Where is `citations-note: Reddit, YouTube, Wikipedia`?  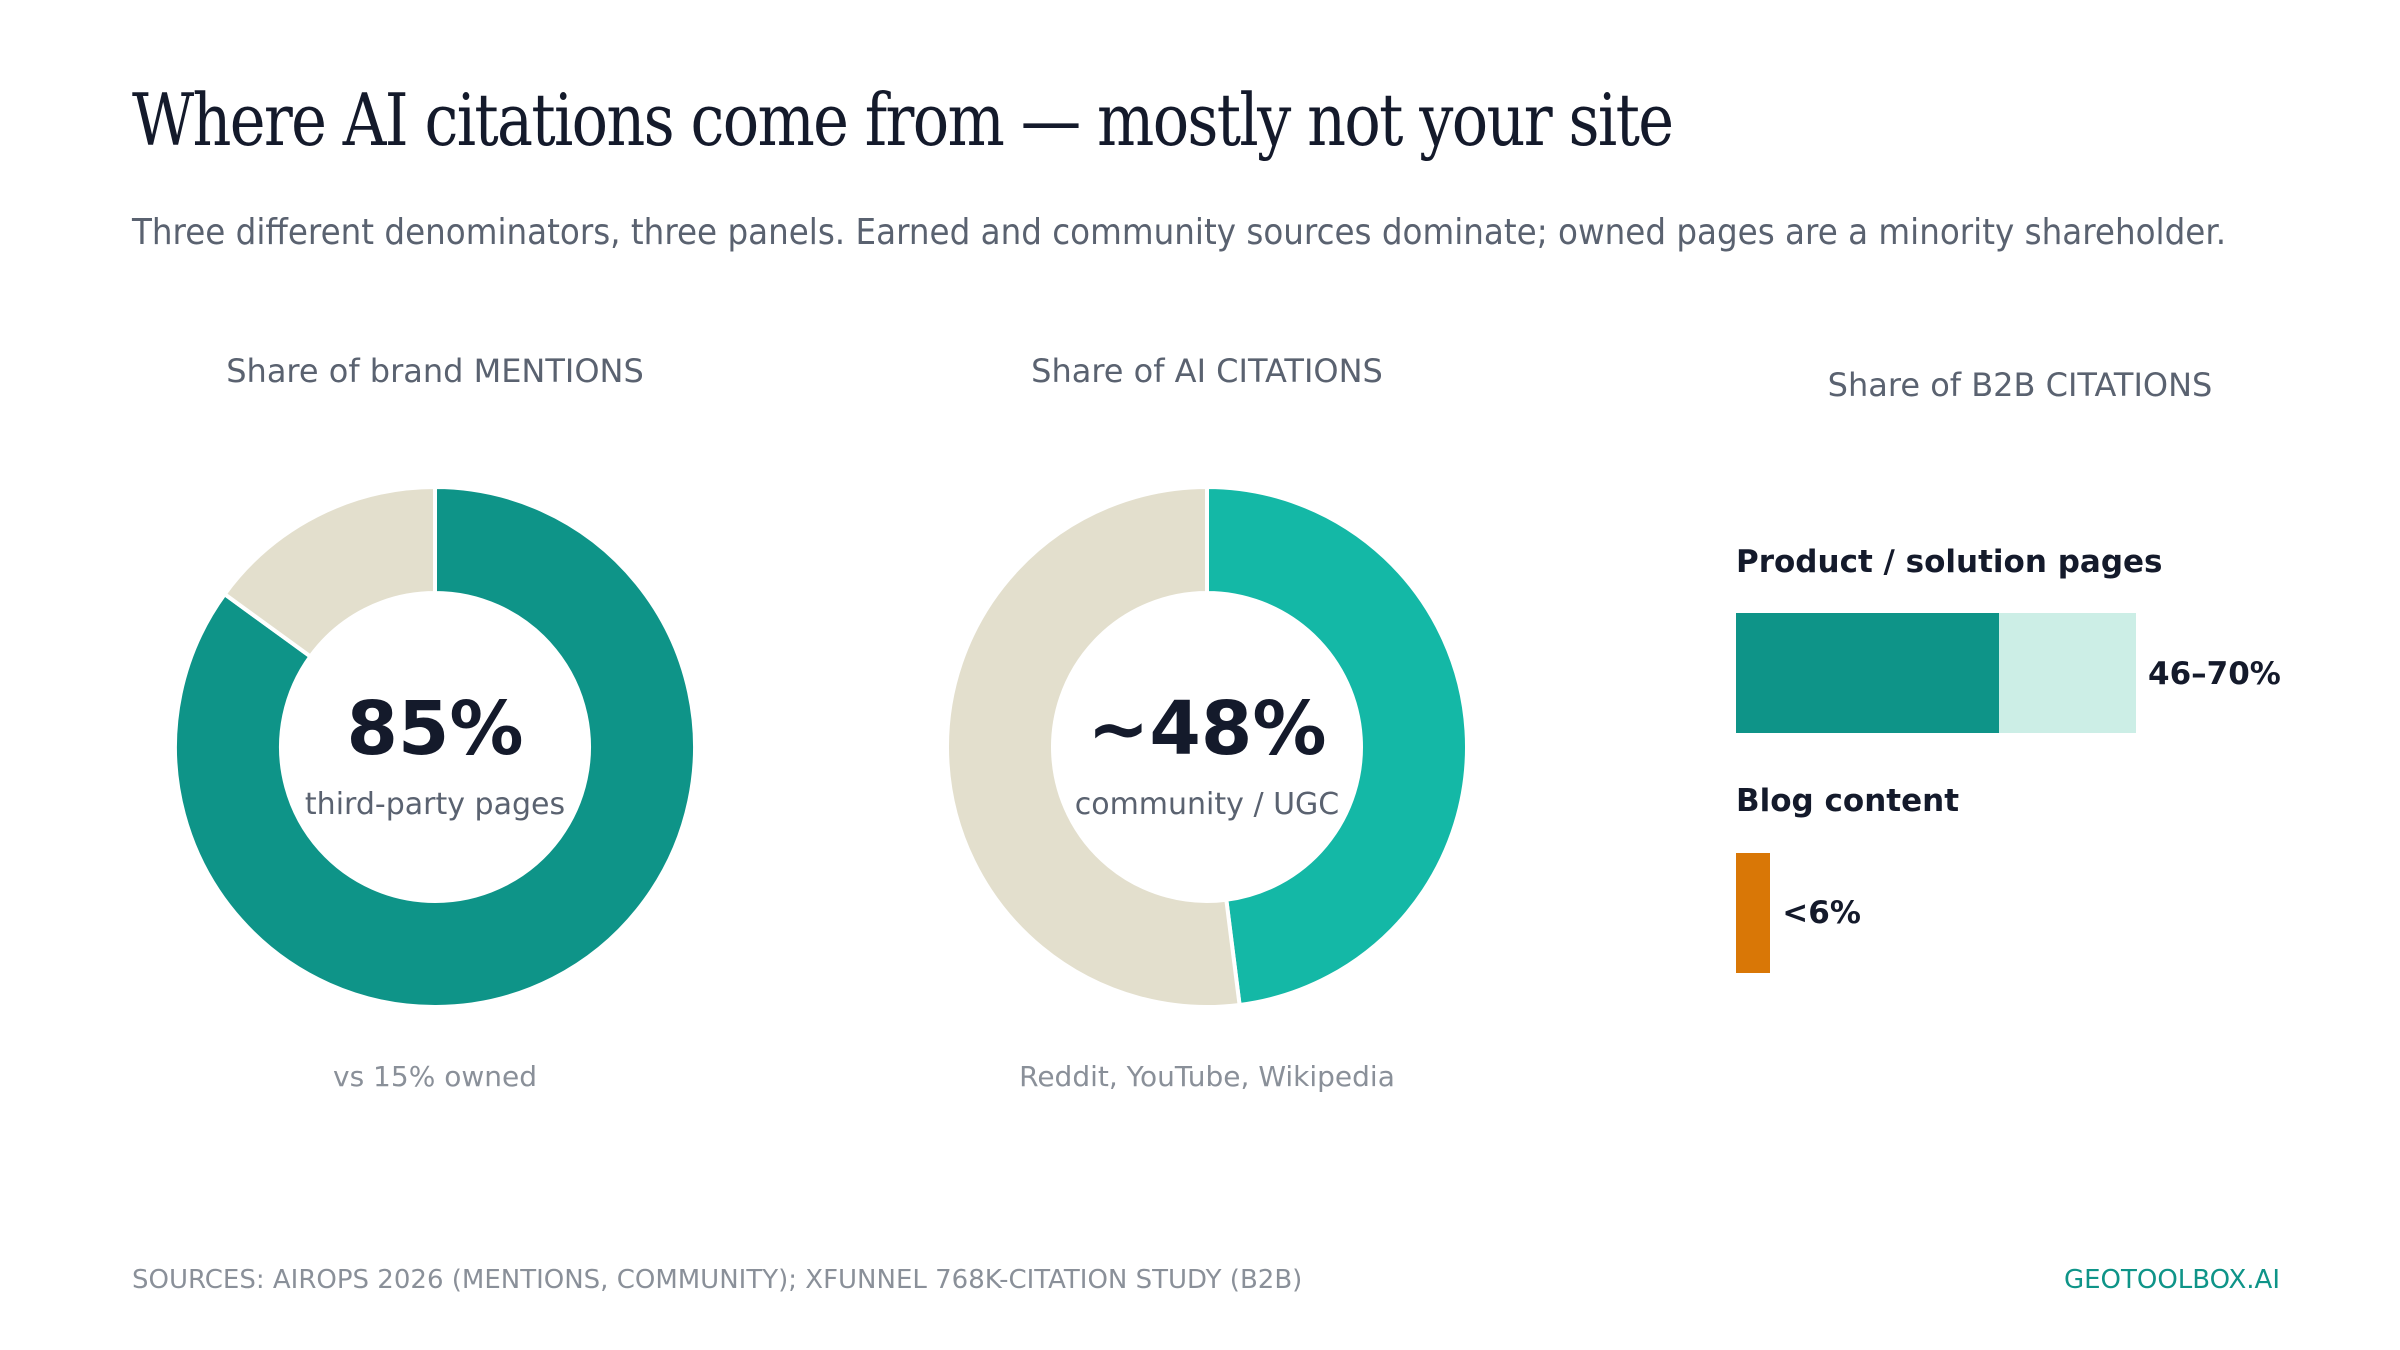
citations-note: Reddit, YouTube, Wikipedia is located at coordinates (1207, 1076).